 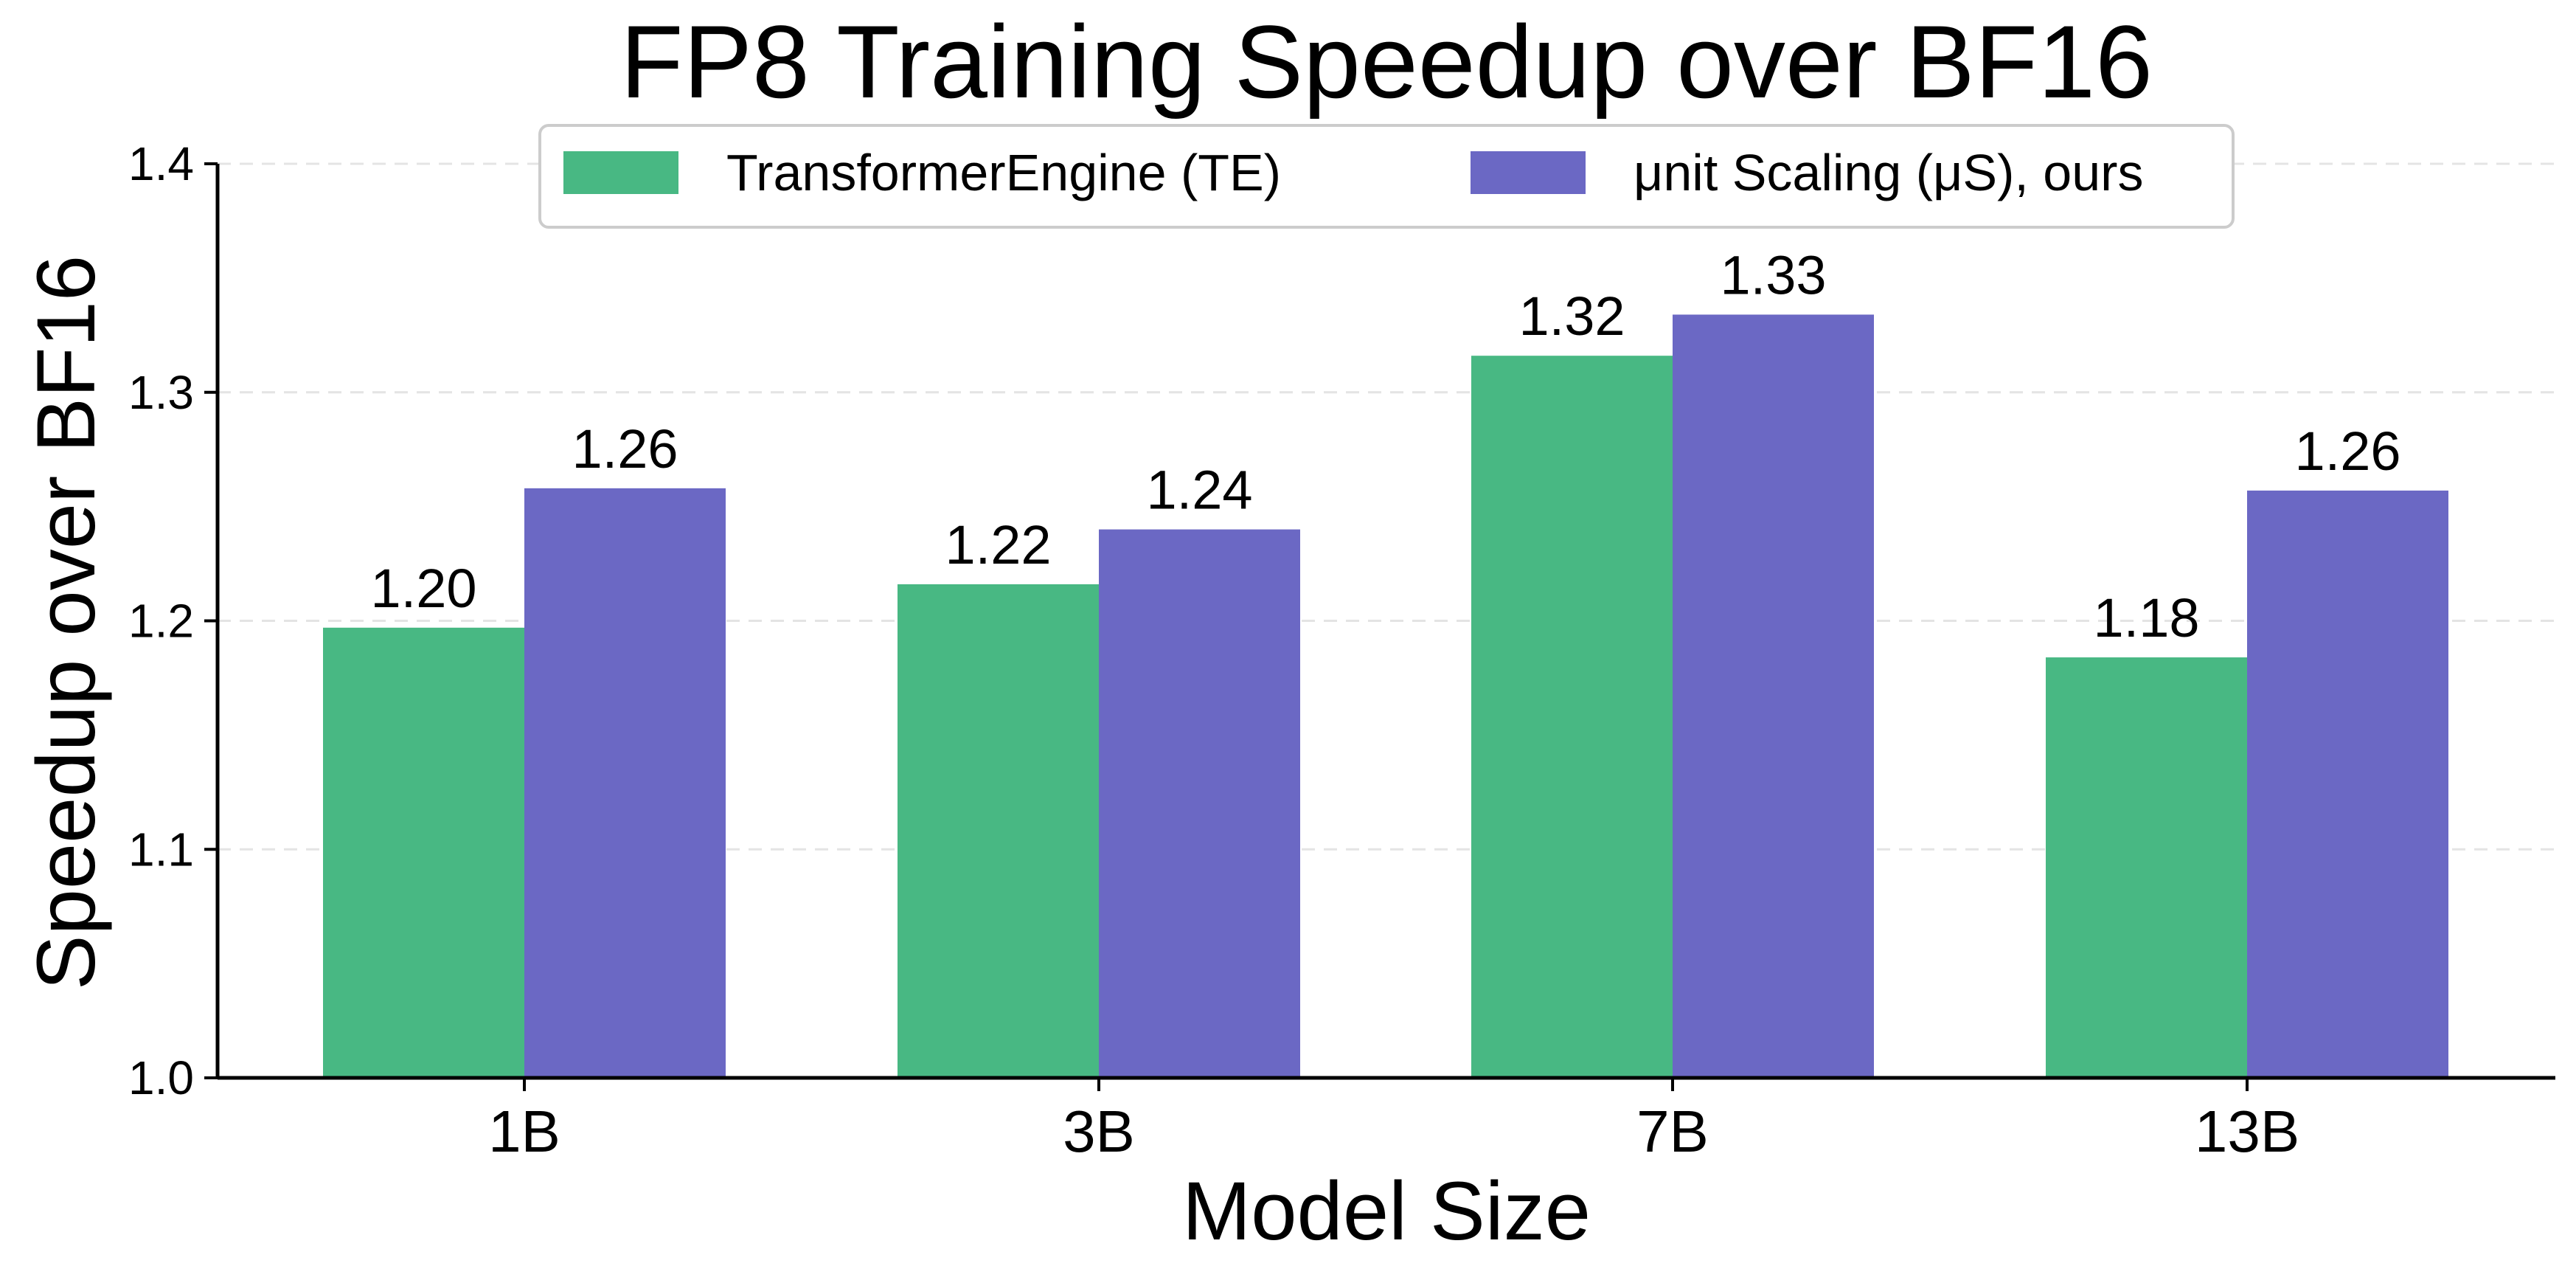 What do you see at coordinates (1393, 1121) in the screenshot?
I see `x-ticks: 1B 3B 7B 13B` at bounding box center [1393, 1121].